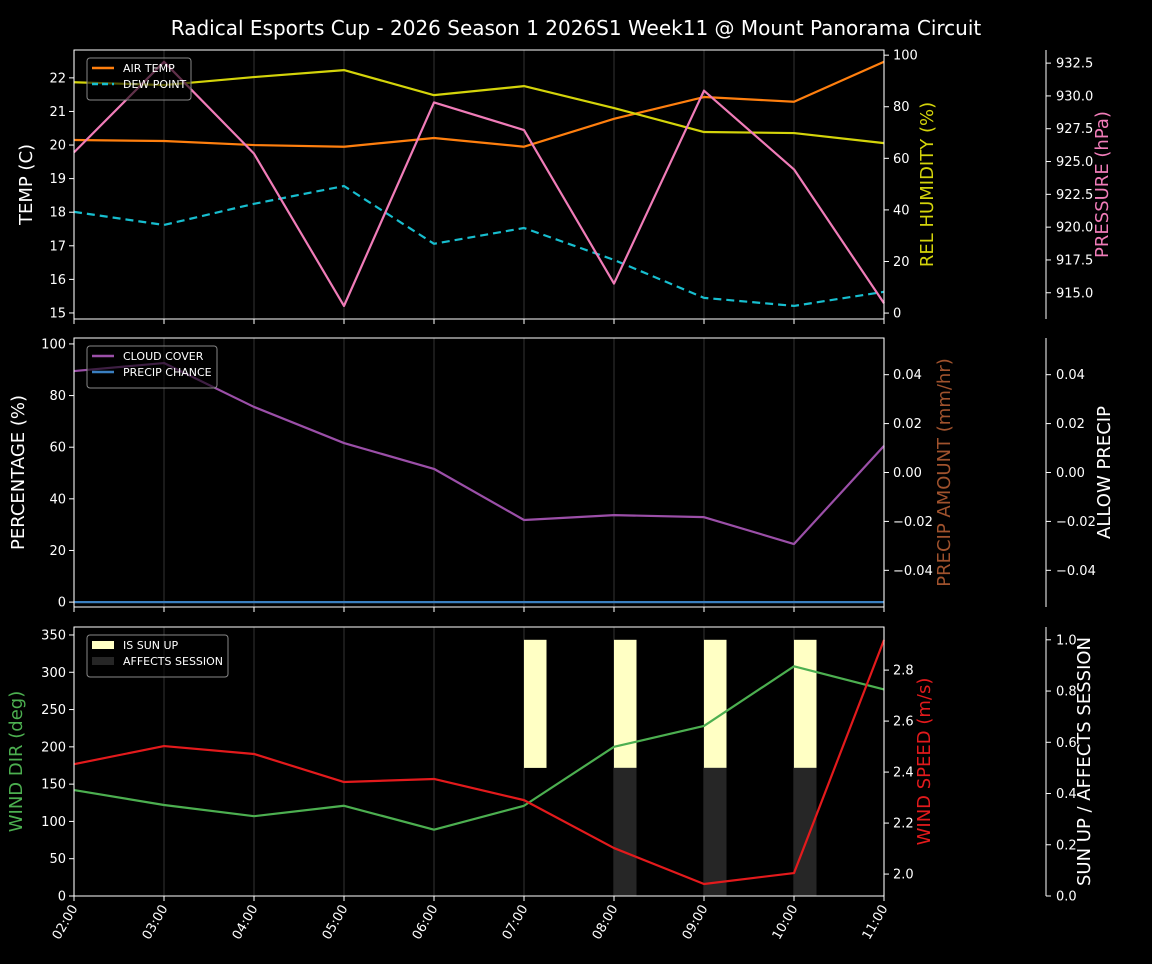 The height and width of the screenshot is (964, 1152). What do you see at coordinates (173, 661) in the screenshot?
I see `legend-label: AFFECTS SESSION` at bounding box center [173, 661].